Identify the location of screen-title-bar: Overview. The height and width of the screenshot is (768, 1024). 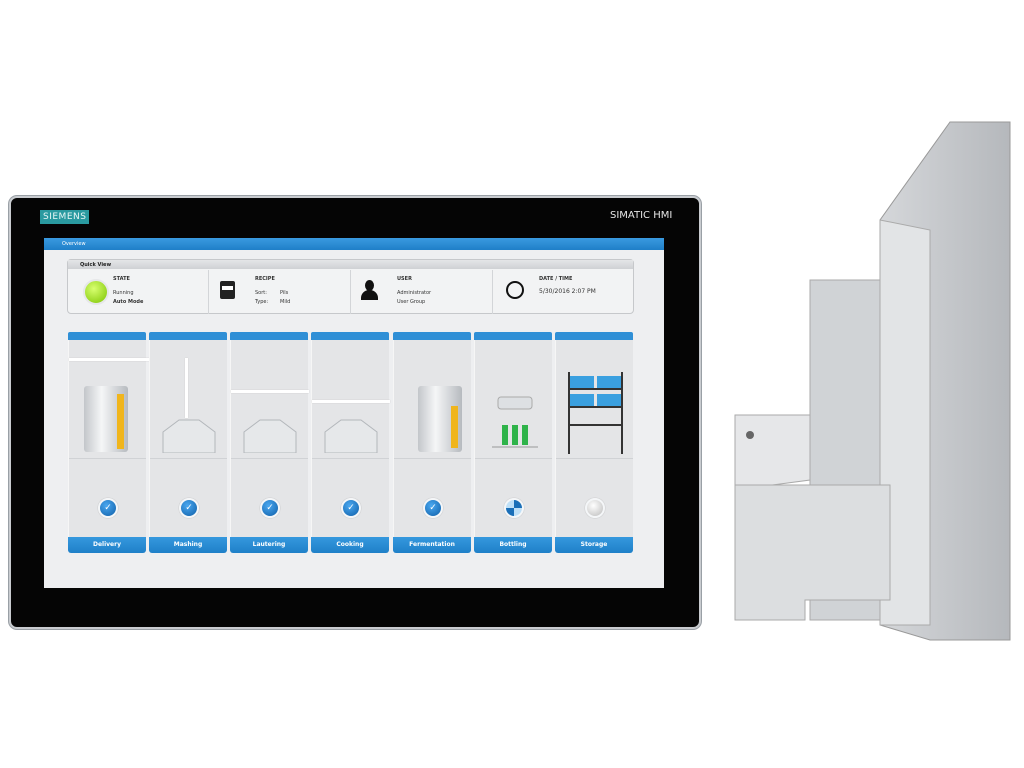
(354, 244).